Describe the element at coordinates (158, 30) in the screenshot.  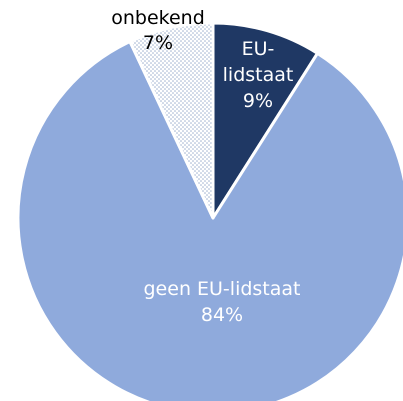
I see `label-onbekend: onbekend 7%` at that location.